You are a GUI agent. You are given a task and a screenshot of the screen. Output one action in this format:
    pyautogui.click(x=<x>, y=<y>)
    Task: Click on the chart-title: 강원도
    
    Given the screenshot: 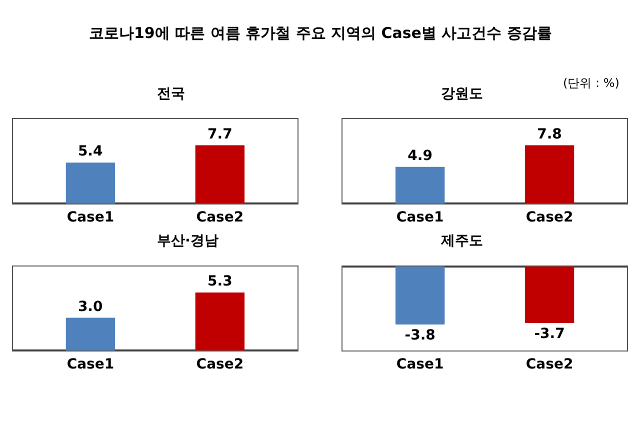 What is the action you would take?
    pyautogui.click(x=462, y=94)
    